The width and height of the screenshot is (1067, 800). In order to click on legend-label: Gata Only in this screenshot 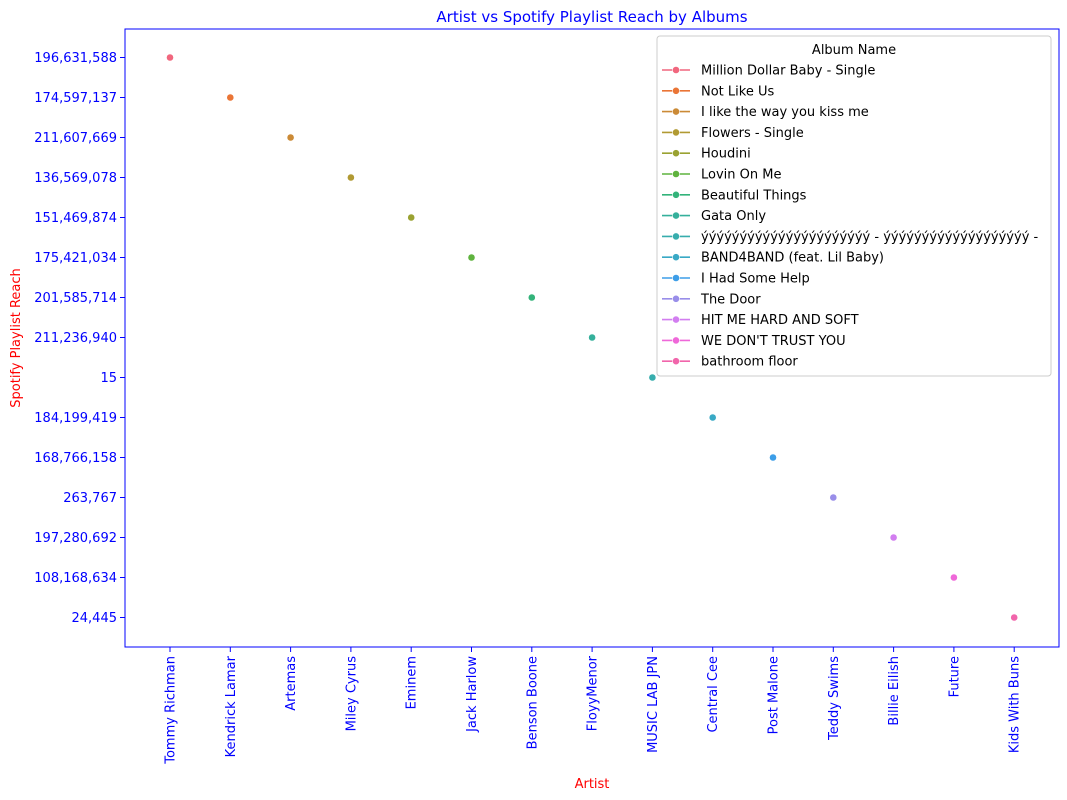, I will do `click(733, 216)`.